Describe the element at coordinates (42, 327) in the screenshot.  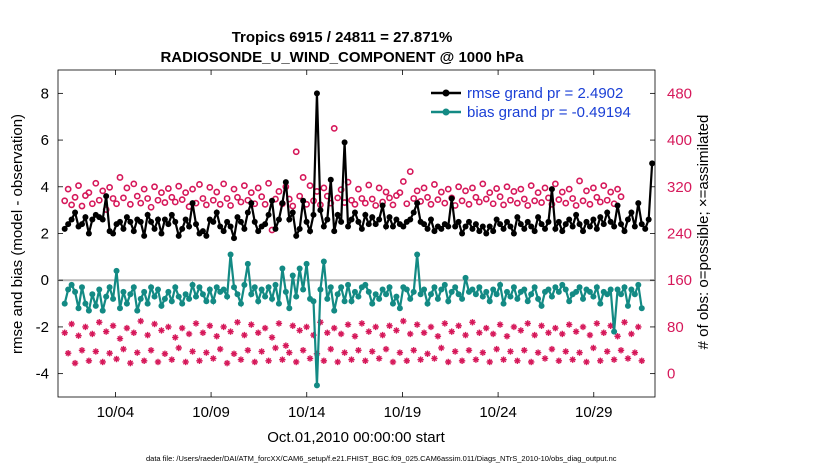
I see `y-tick-label: -2` at that location.